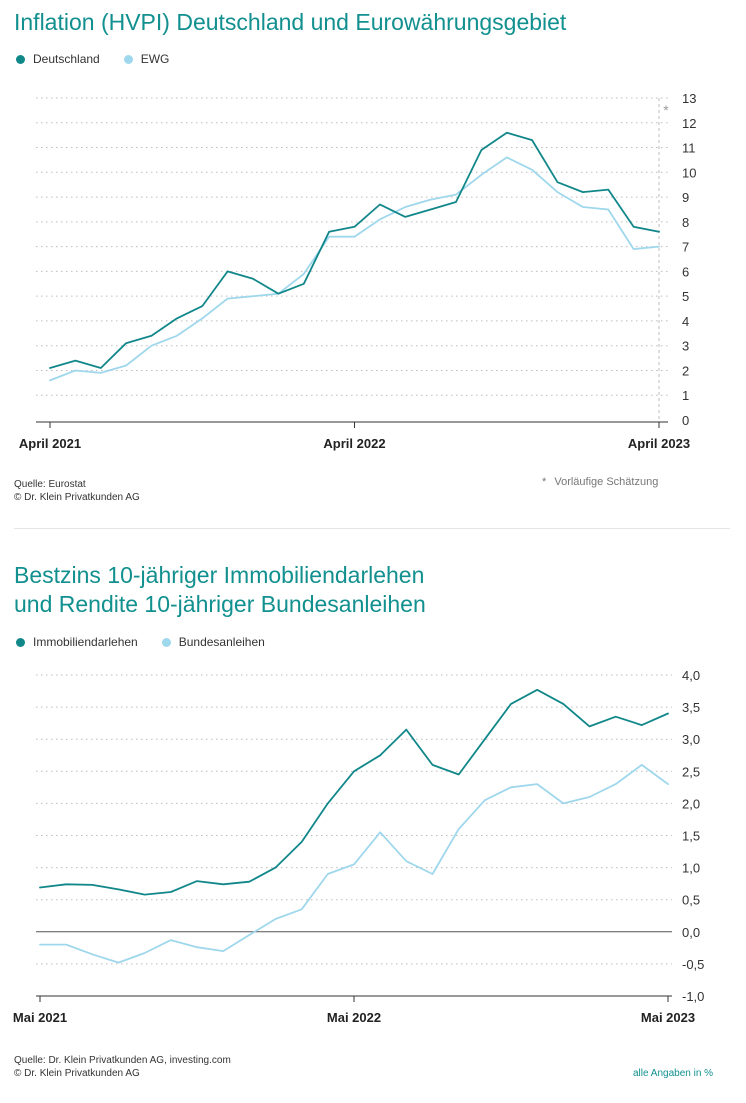 Image resolution: width=746 pixels, height=1103 pixels. What do you see at coordinates (77, 1073) in the screenshot?
I see `chart2-source-line2: © Dr. Klein Privatkunden AG` at bounding box center [77, 1073].